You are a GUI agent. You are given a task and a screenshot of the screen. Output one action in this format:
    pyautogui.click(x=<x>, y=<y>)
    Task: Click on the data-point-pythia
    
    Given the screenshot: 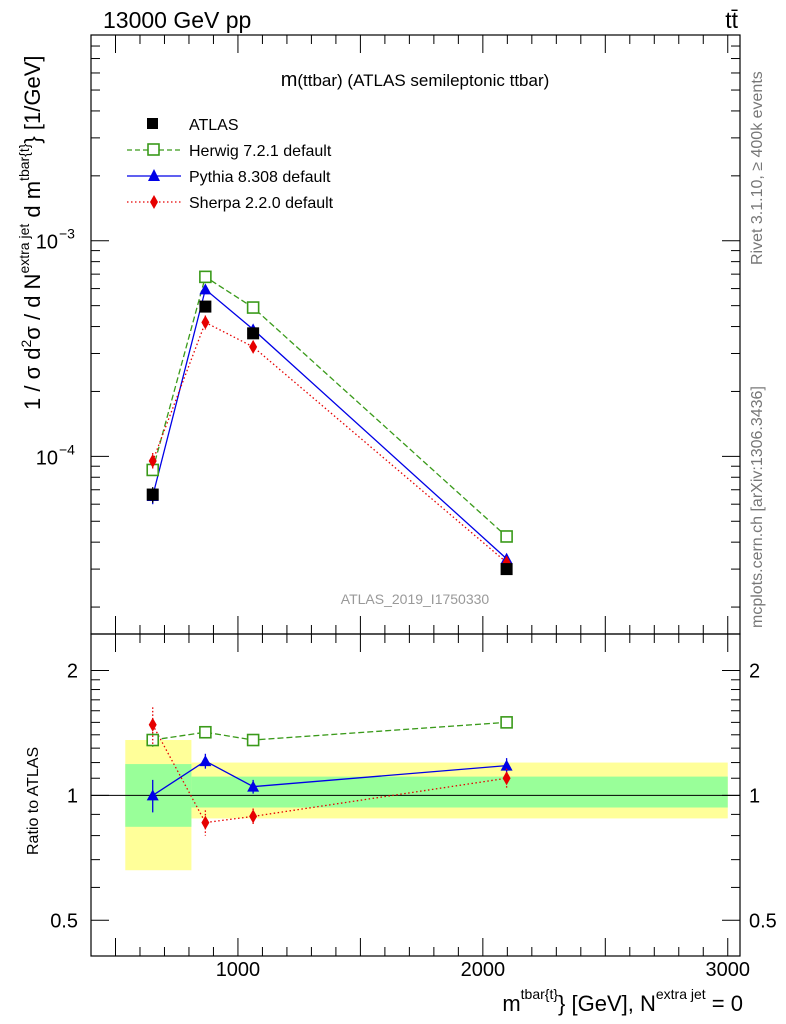 What is the action you would take?
    pyautogui.click(x=205, y=289)
    